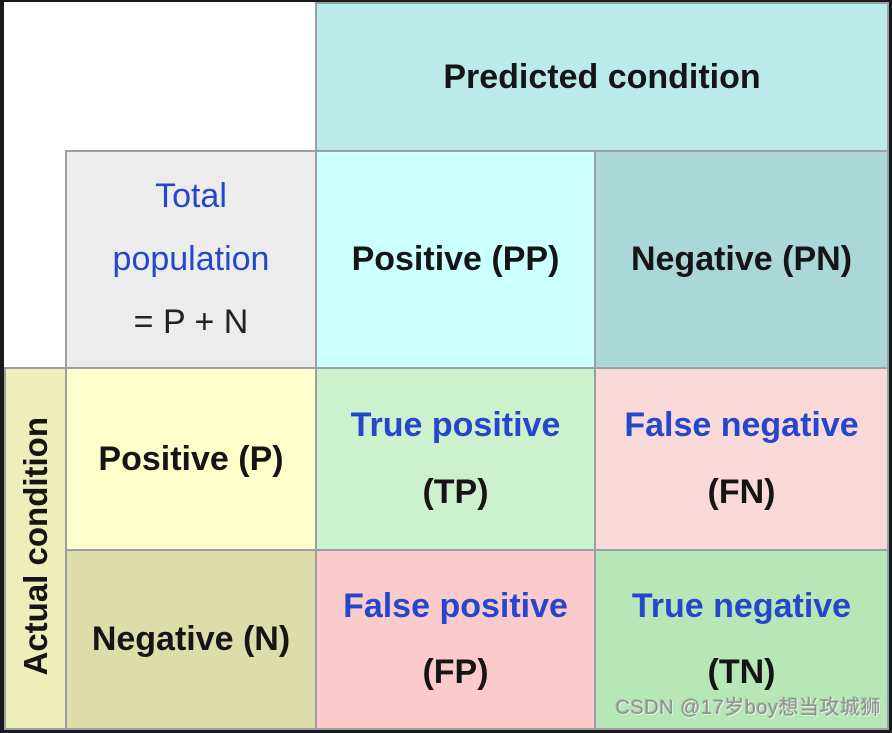 This screenshot has width=892, height=733. I want to click on predicted-negative-label: Negative (PN), so click(741, 259).